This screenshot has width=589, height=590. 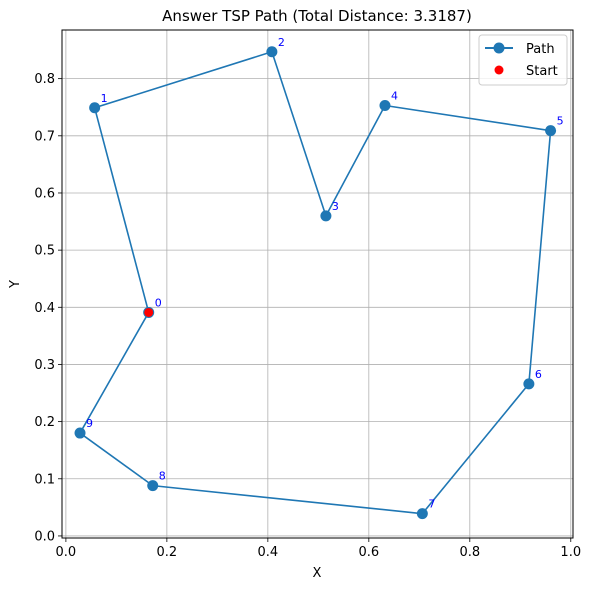 I want to click on y-tick-label: 0.2, so click(x=44, y=422).